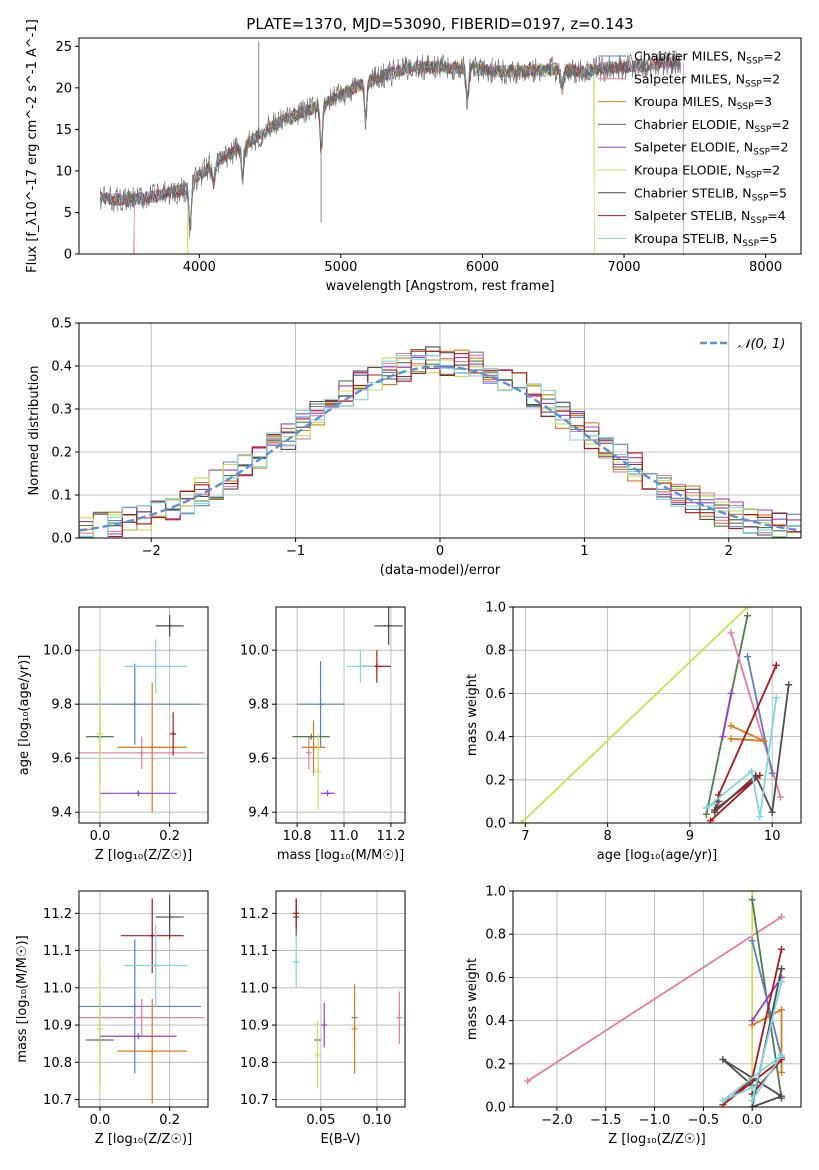  I want to click on legend-label: Chabrier MILES, NSSP=2, so click(708, 58).